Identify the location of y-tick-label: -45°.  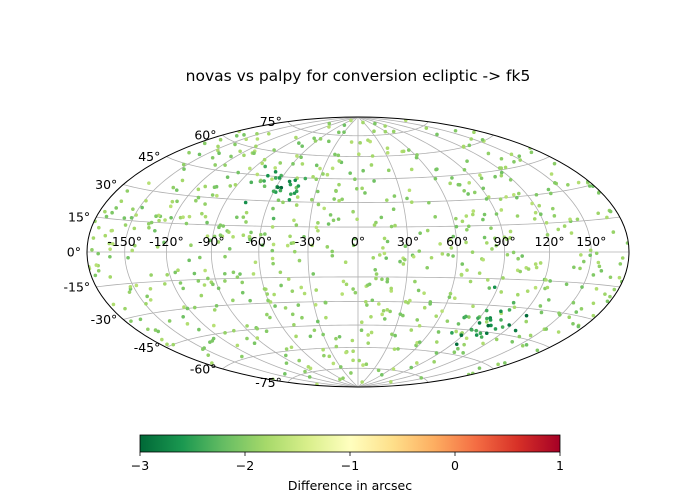
(147, 347).